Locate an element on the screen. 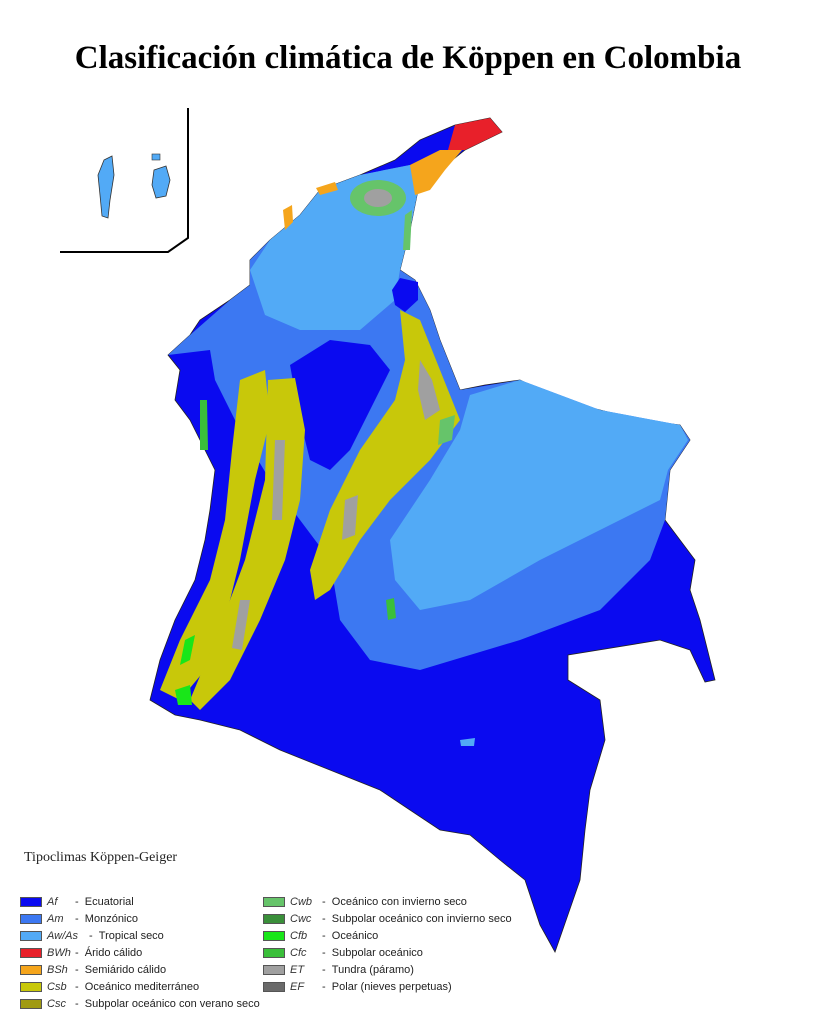 The width and height of the screenshot is (816, 1024). region-andes-west is located at coordinates (215, 535).